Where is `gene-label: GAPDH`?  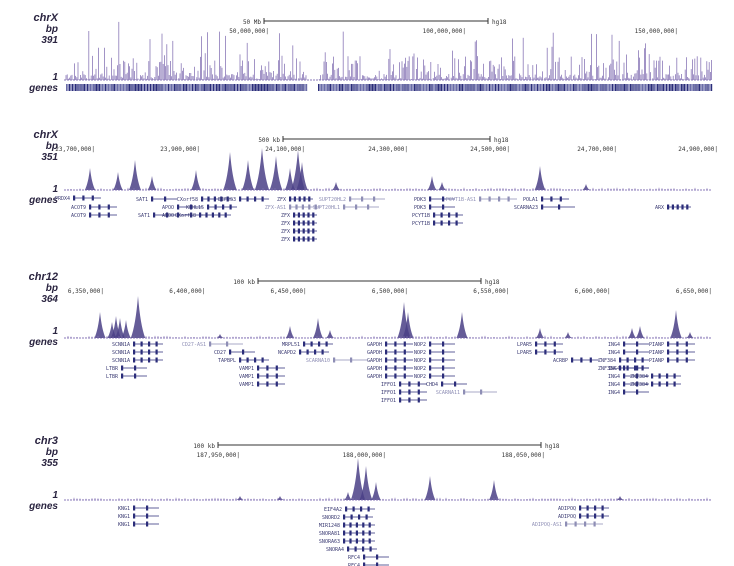 gene-label: GAPDH is located at coordinates (374, 369).